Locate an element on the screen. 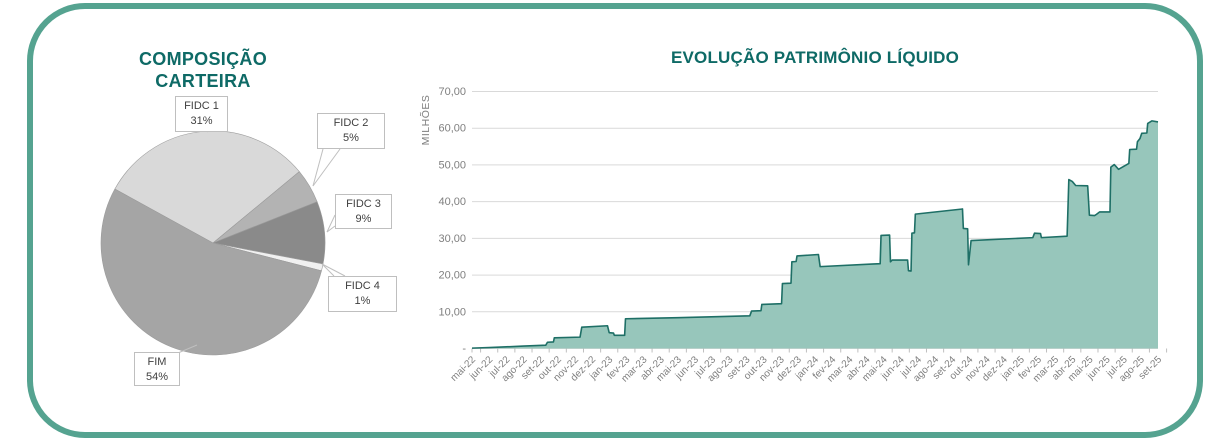 Image resolution: width=1217 pixels, height=445 pixels. y-axis-tick-label: 60,00 is located at coordinates (452, 129).